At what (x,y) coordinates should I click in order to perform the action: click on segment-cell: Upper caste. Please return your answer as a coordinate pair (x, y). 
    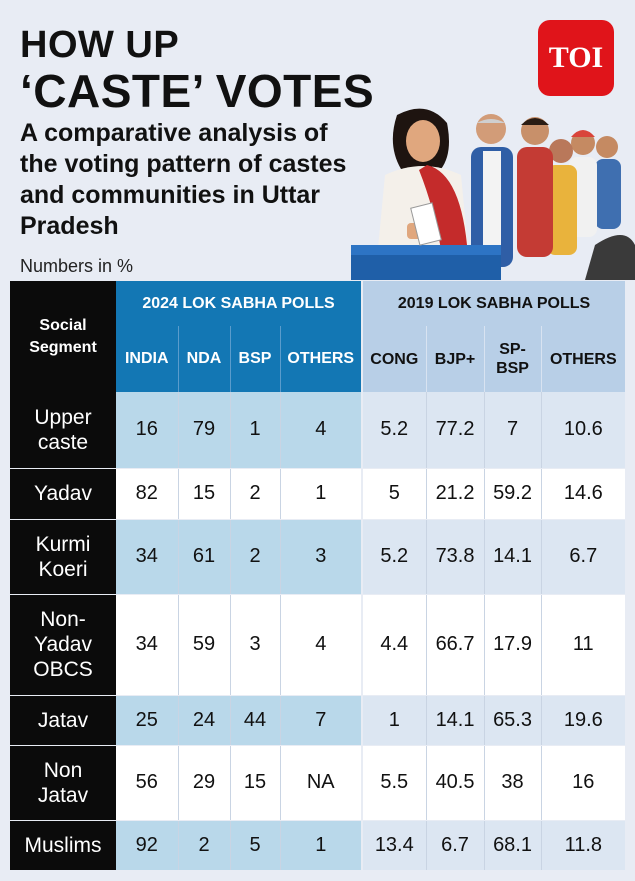
    Looking at the image, I should click on (63, 430).